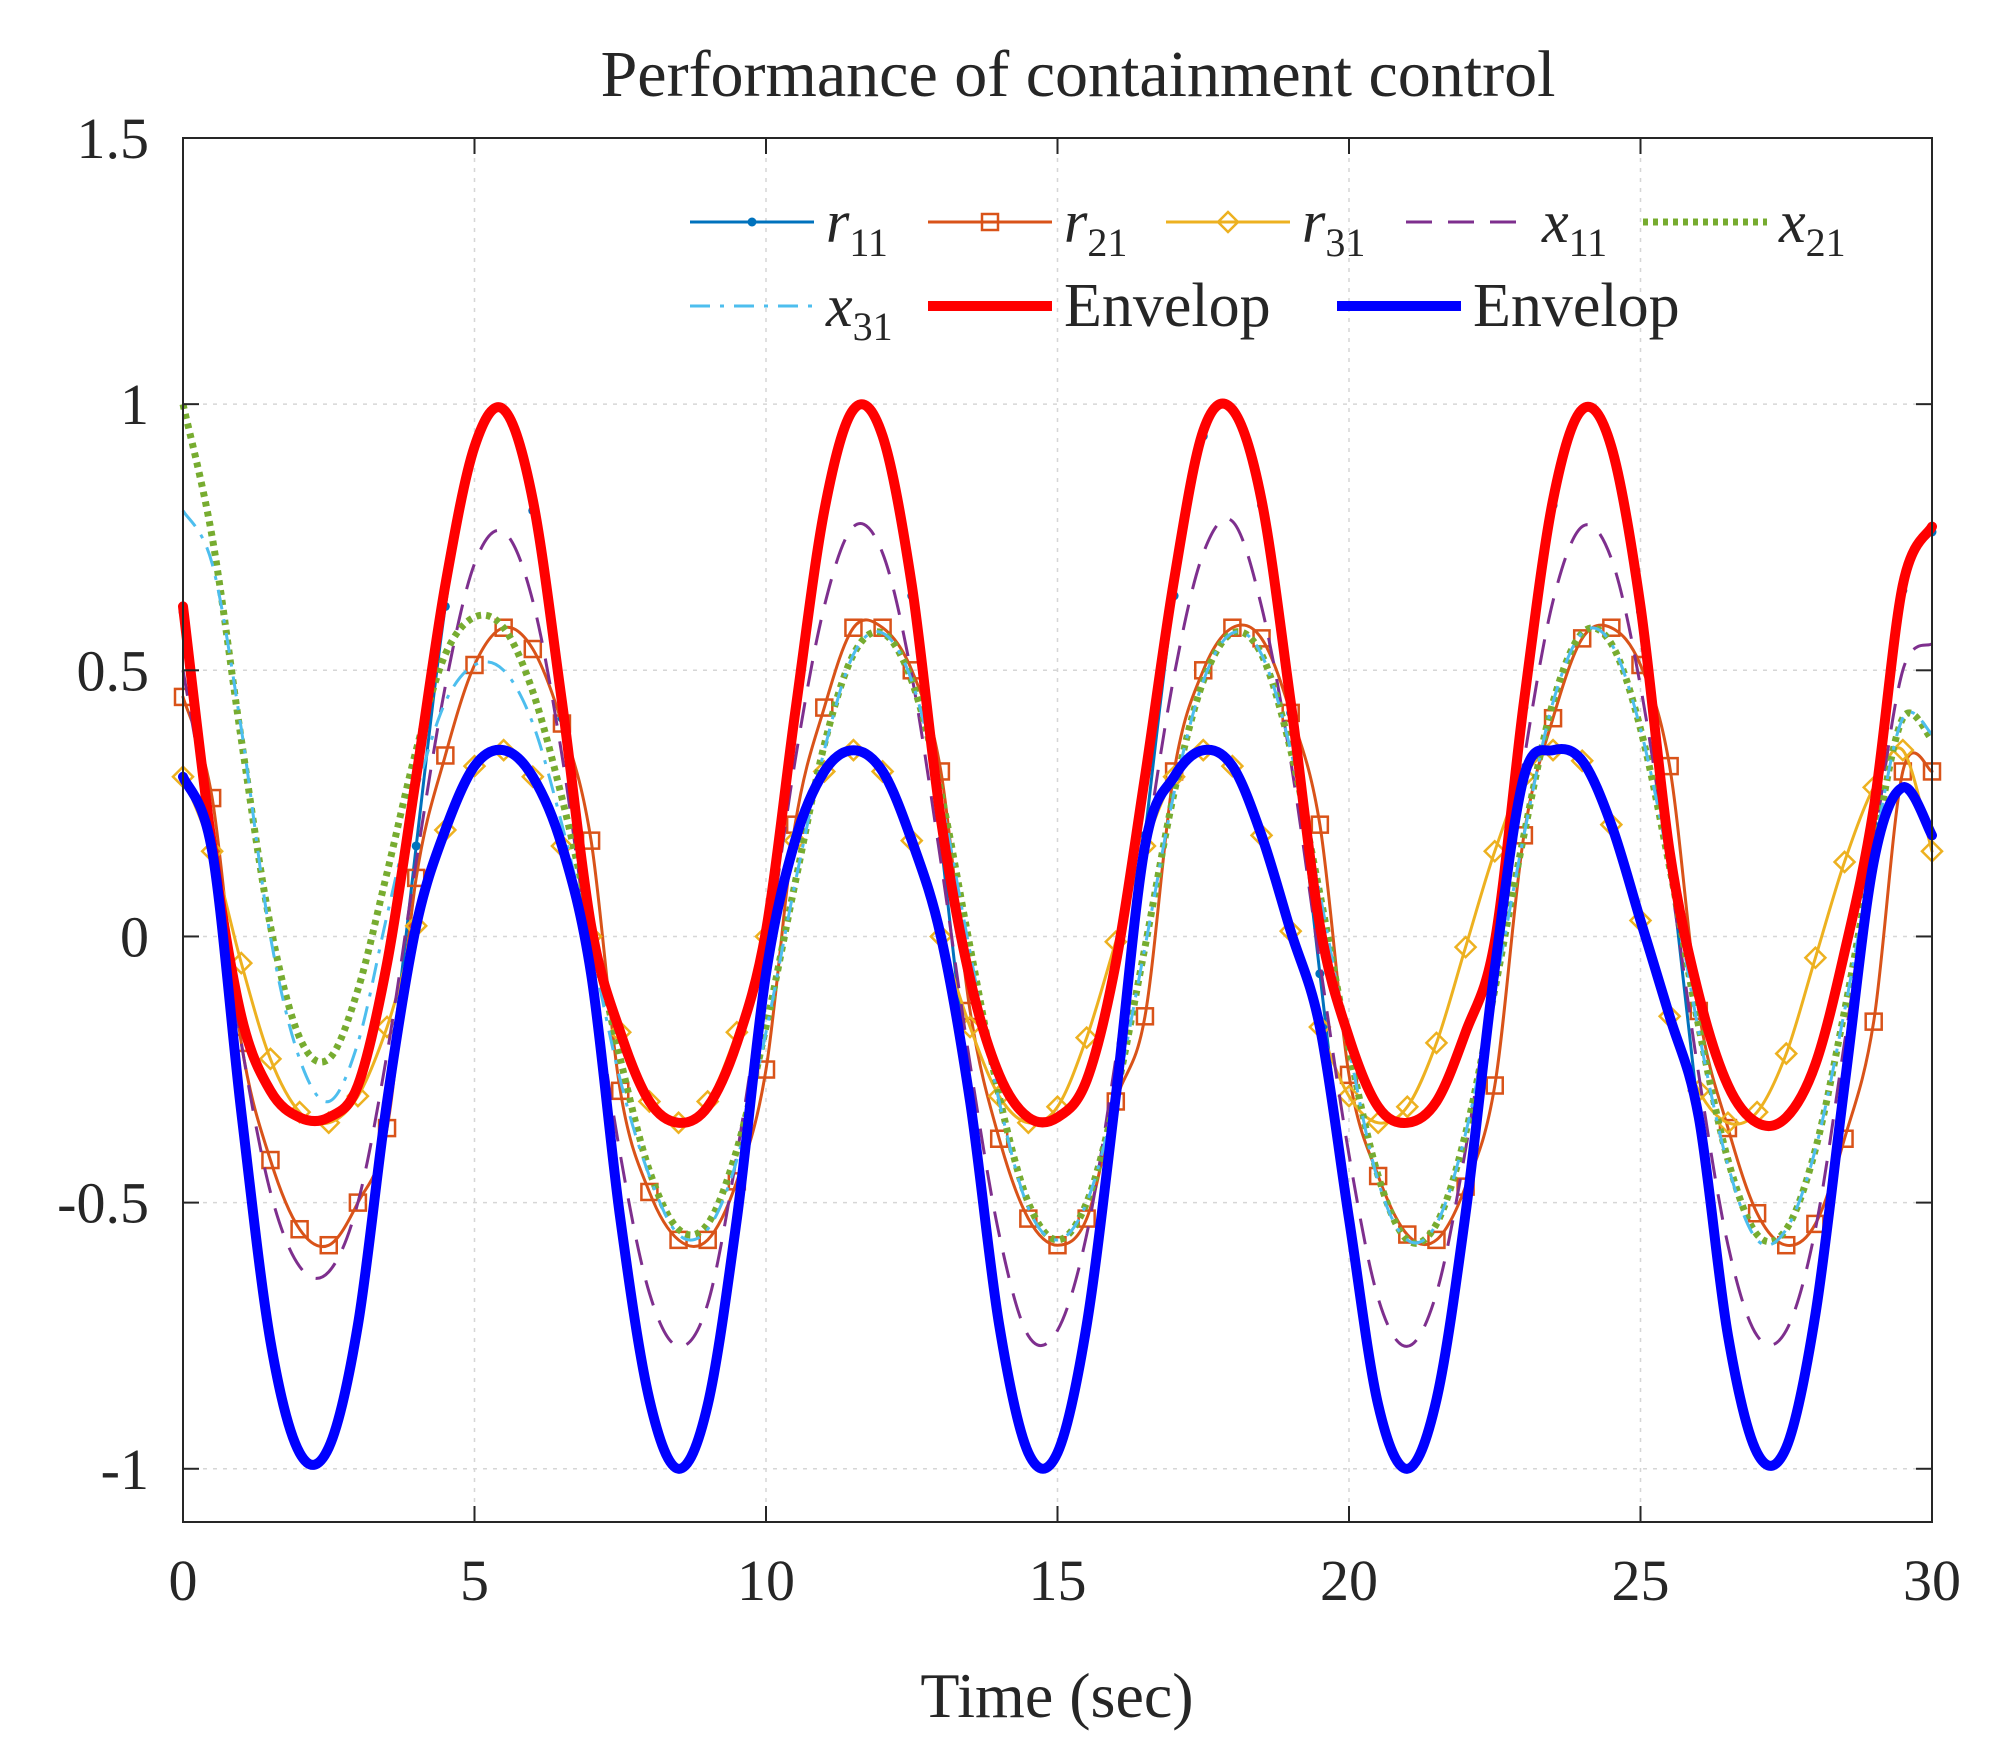  I want to click on legend-label: x31, so click(859, 311).